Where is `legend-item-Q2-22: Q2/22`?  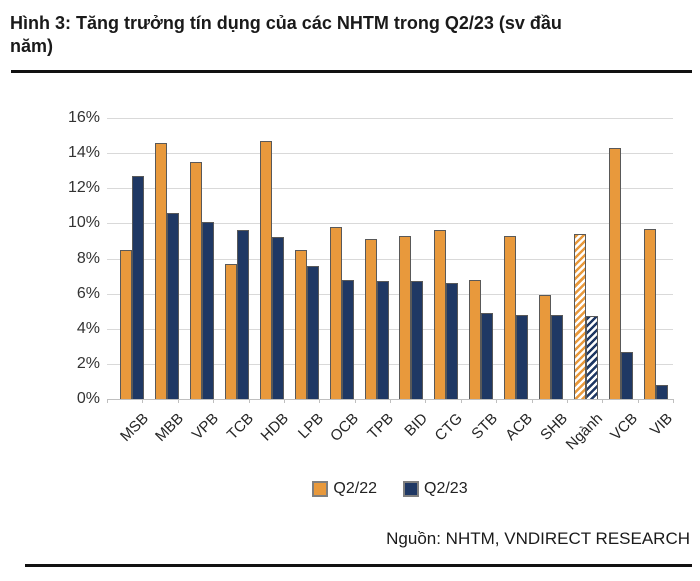 legend-item-Q2-22: Q2/22 is located at coordinates (344, 489).